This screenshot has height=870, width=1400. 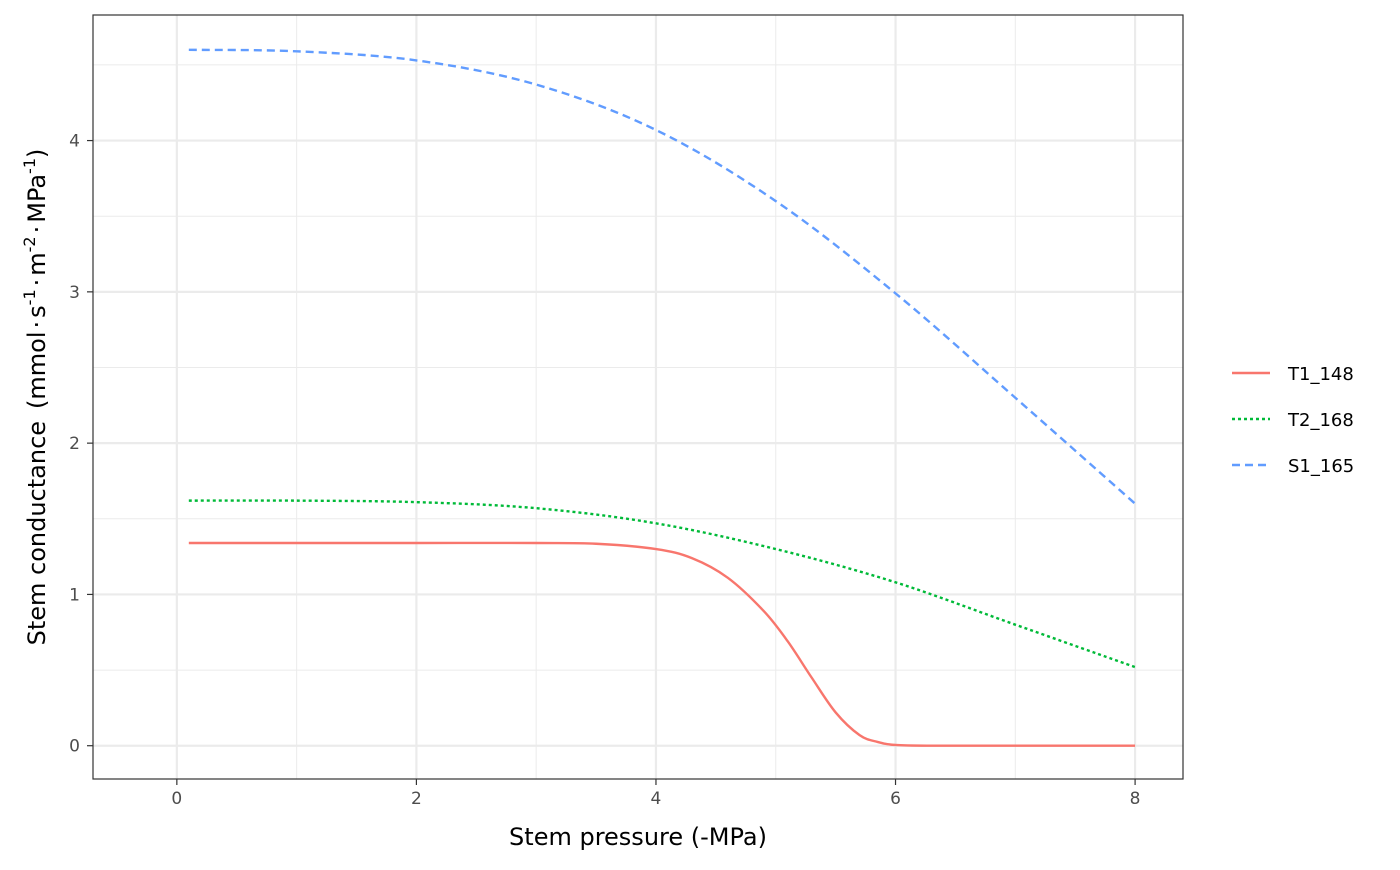 I want to click on y-axis-unit-mpa-exp: -1, so click(x=29, y=166).